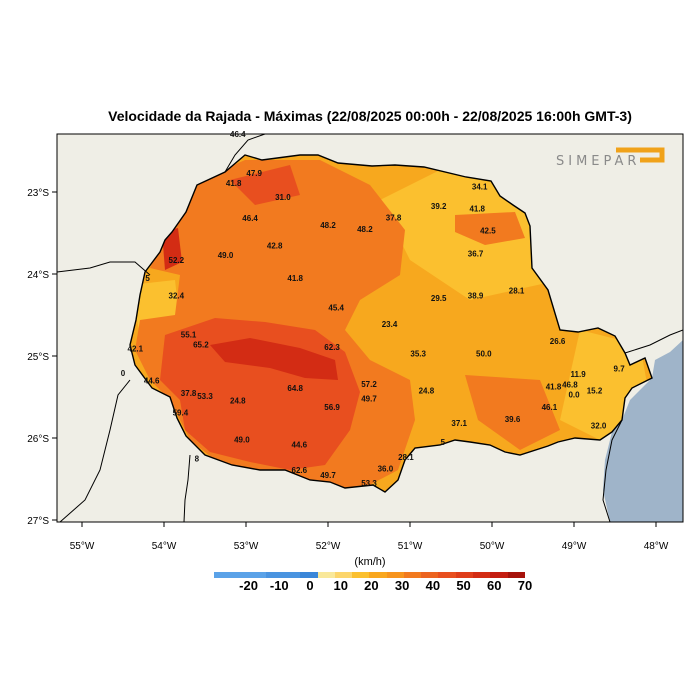  I want to click on station-value: 9.7, so click(620, 368).